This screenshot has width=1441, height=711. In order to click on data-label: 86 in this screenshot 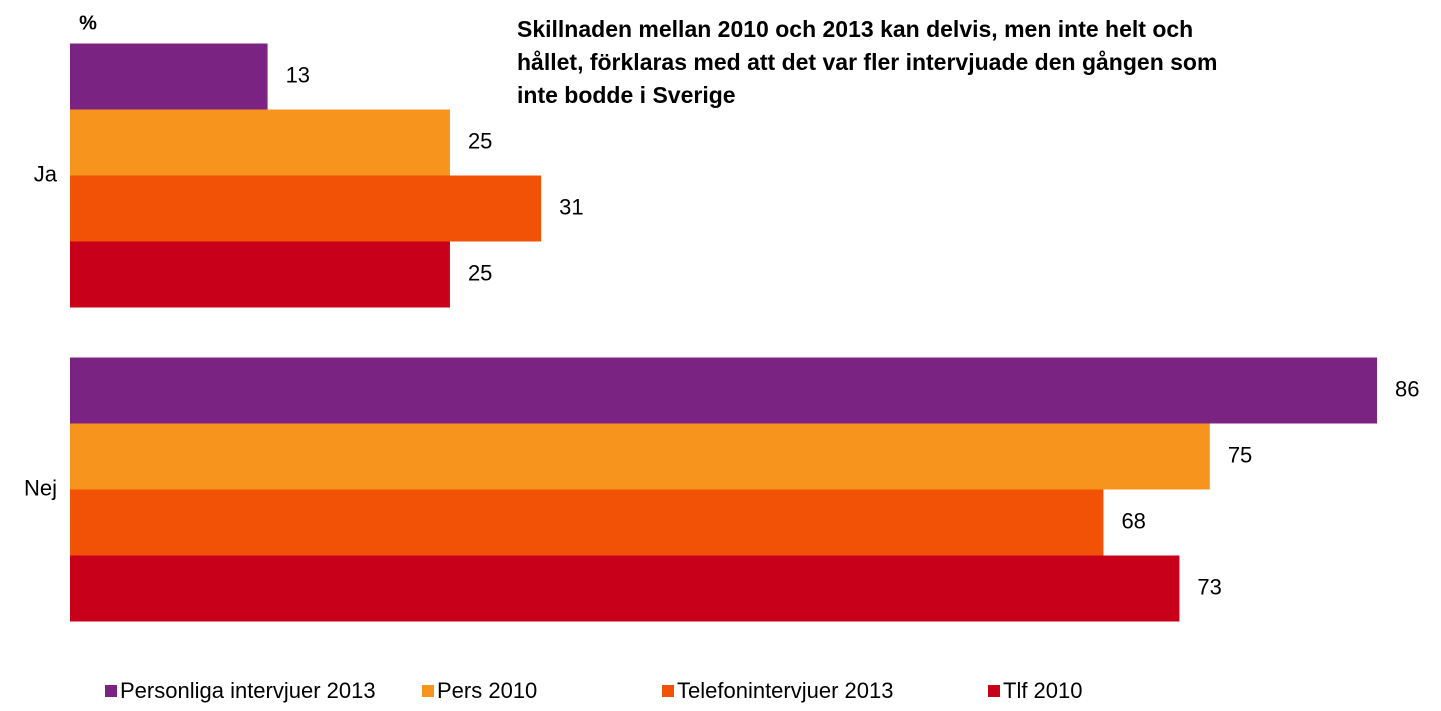, I will do `click(1407, 388)`.